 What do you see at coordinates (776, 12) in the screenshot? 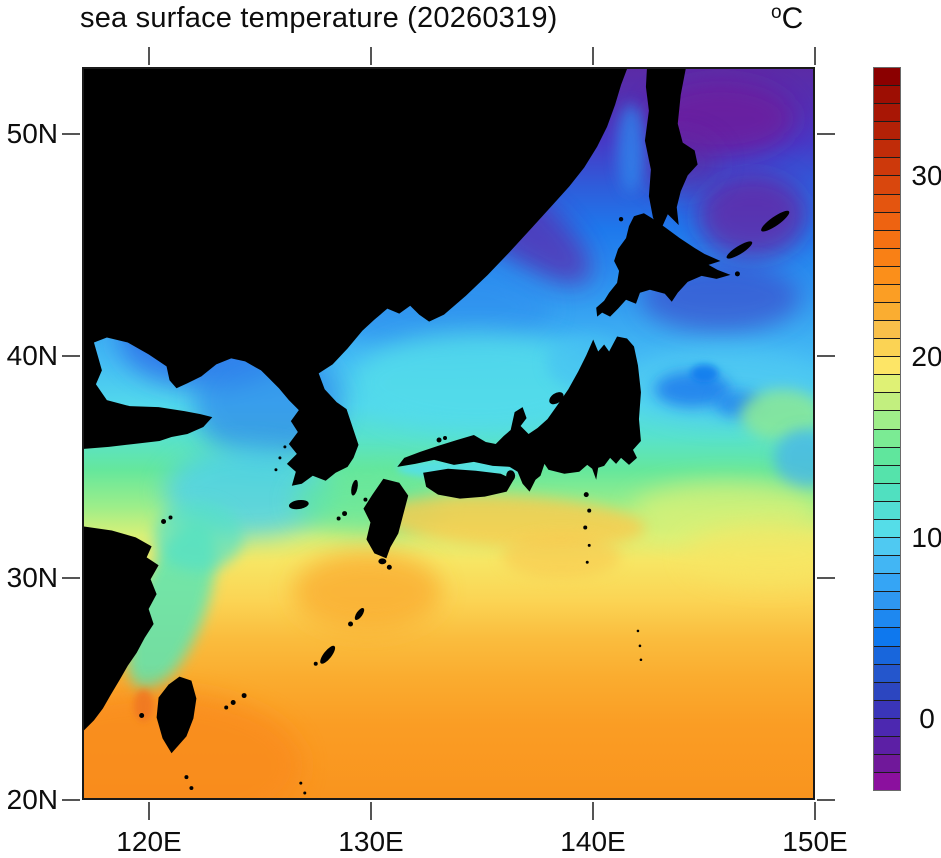
I see `degree-symbol: o` at bounding box center [776, 12].